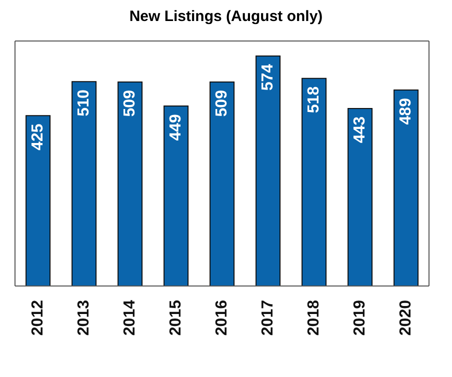 This screenshot has height=377, width=452. Describe the element at coordinates (84, 318) in the screenshot. I see `x-tick-label: 2013` at that location.